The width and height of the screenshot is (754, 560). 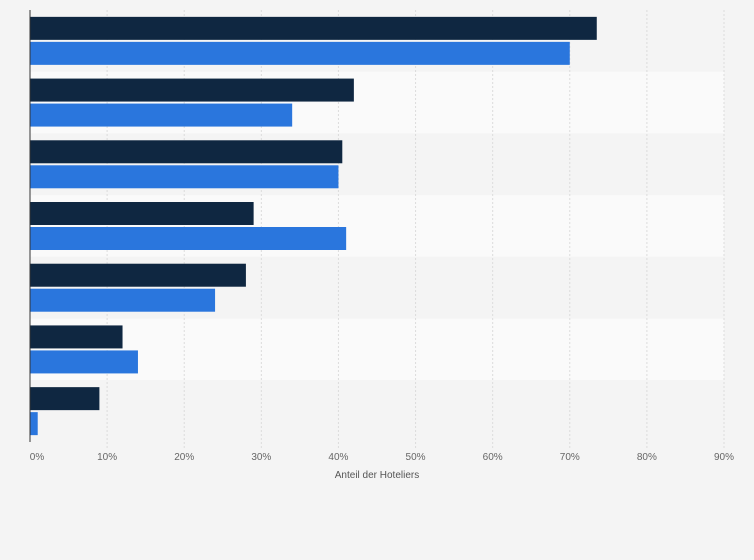 I want to click on x-tick-label: 50%, so click(x=416, y=457).